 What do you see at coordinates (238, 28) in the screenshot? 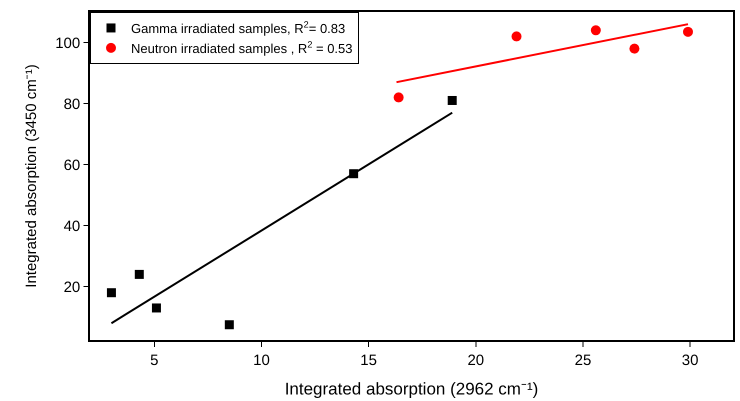
I see `legend-label: Gamma irradiated samples, R$^{2}$= 0.83` at bounding box center [238, 28].